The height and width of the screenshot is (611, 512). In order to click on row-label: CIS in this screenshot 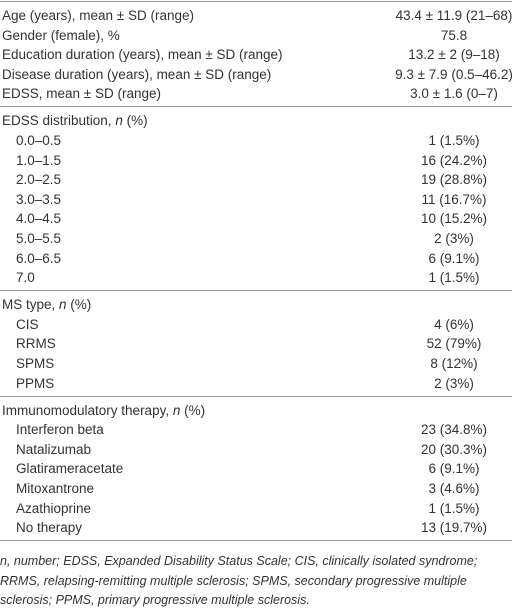, I will do `click(27, 324)`.